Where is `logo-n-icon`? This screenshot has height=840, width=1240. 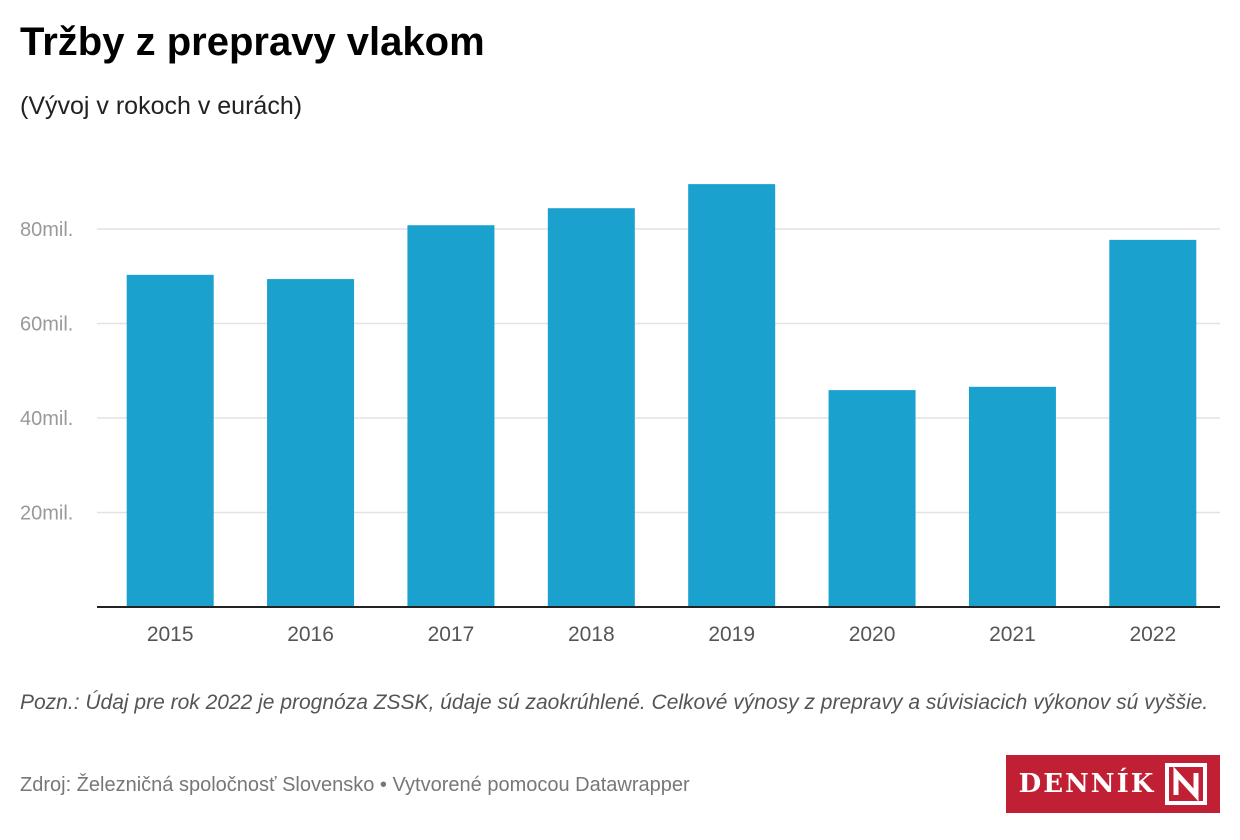 logo-n-icon is located at coordinates (1186, 784).